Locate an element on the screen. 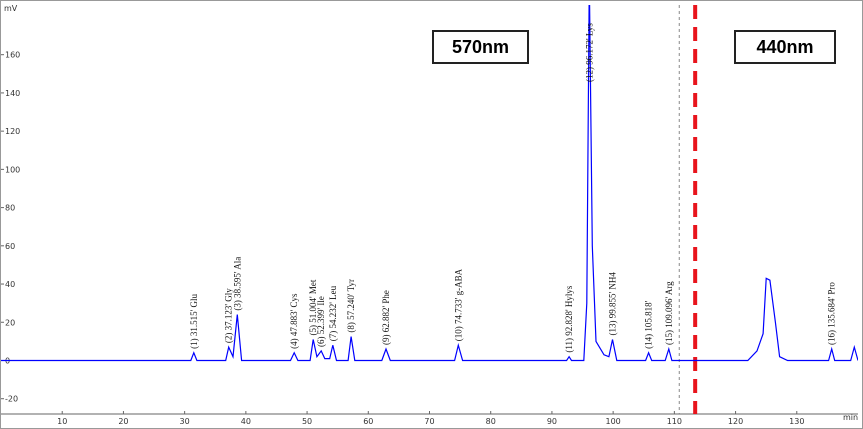 This screenshot has height=429, width=863. peak-label: (8) 57.240' Tyr is located at coordinates (351, 306).